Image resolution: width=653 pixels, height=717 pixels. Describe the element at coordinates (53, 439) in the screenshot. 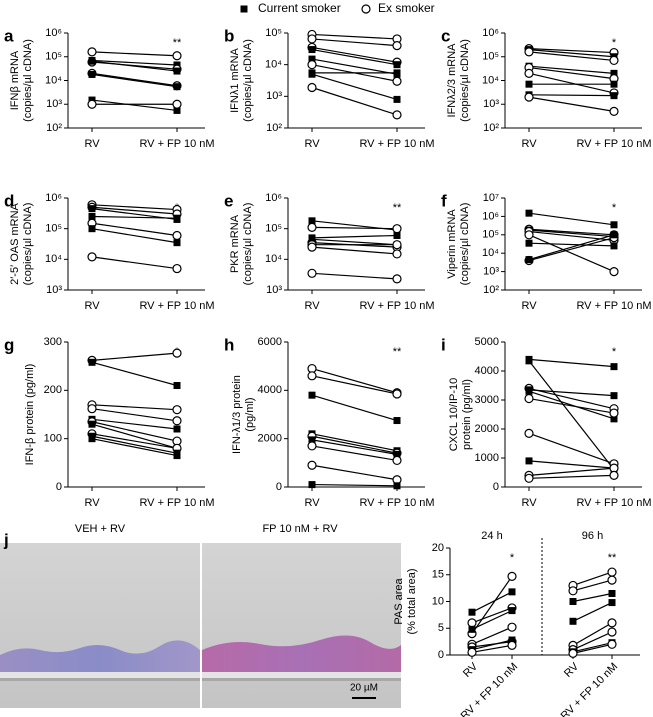

I see `y-tick-label: 100` at that location.